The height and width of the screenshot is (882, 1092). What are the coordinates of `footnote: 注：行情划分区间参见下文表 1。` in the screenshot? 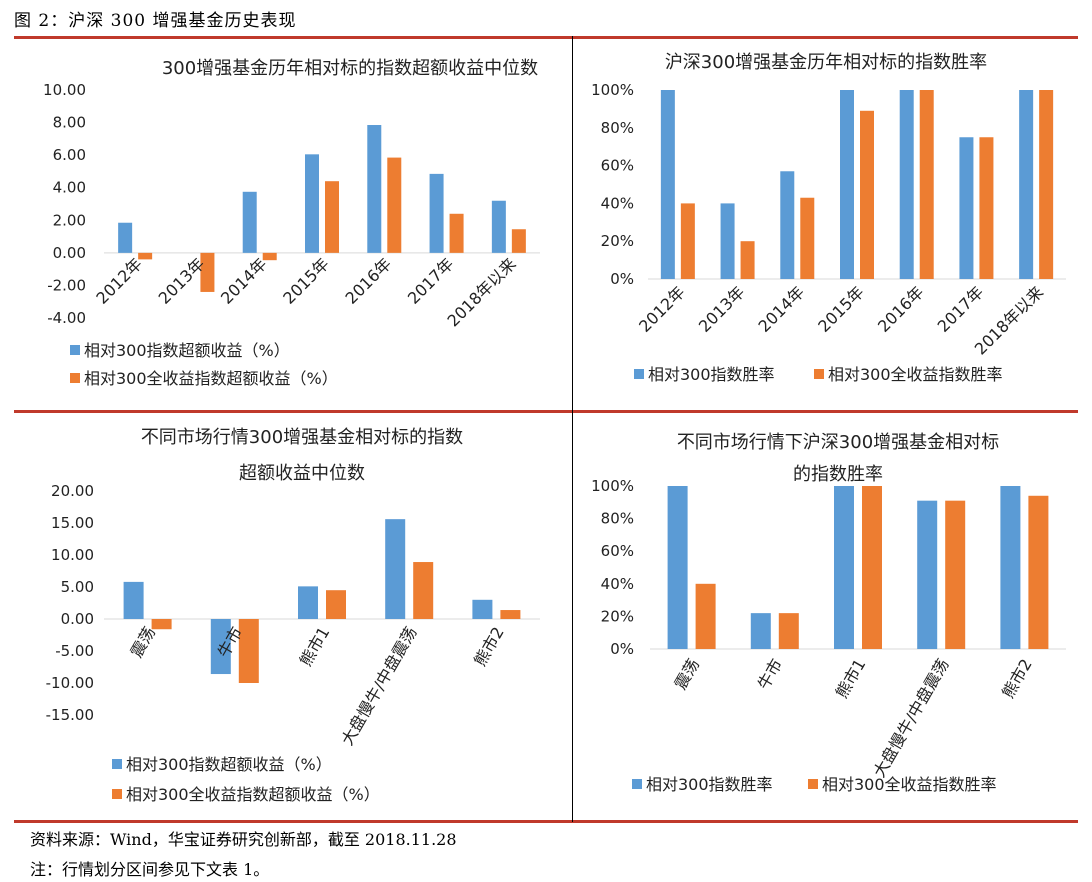 It's located at (150, 869).